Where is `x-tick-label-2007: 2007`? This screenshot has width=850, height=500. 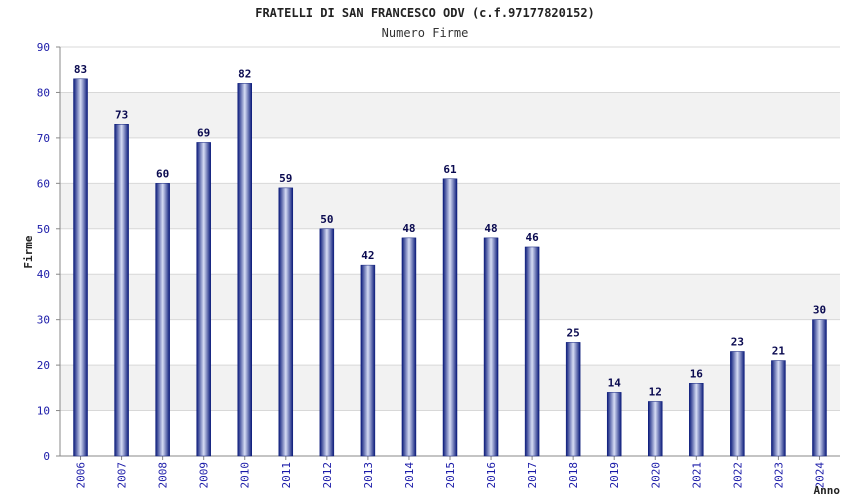 x-tick-label-2007: 2007 is located at coordinates (122, 475).